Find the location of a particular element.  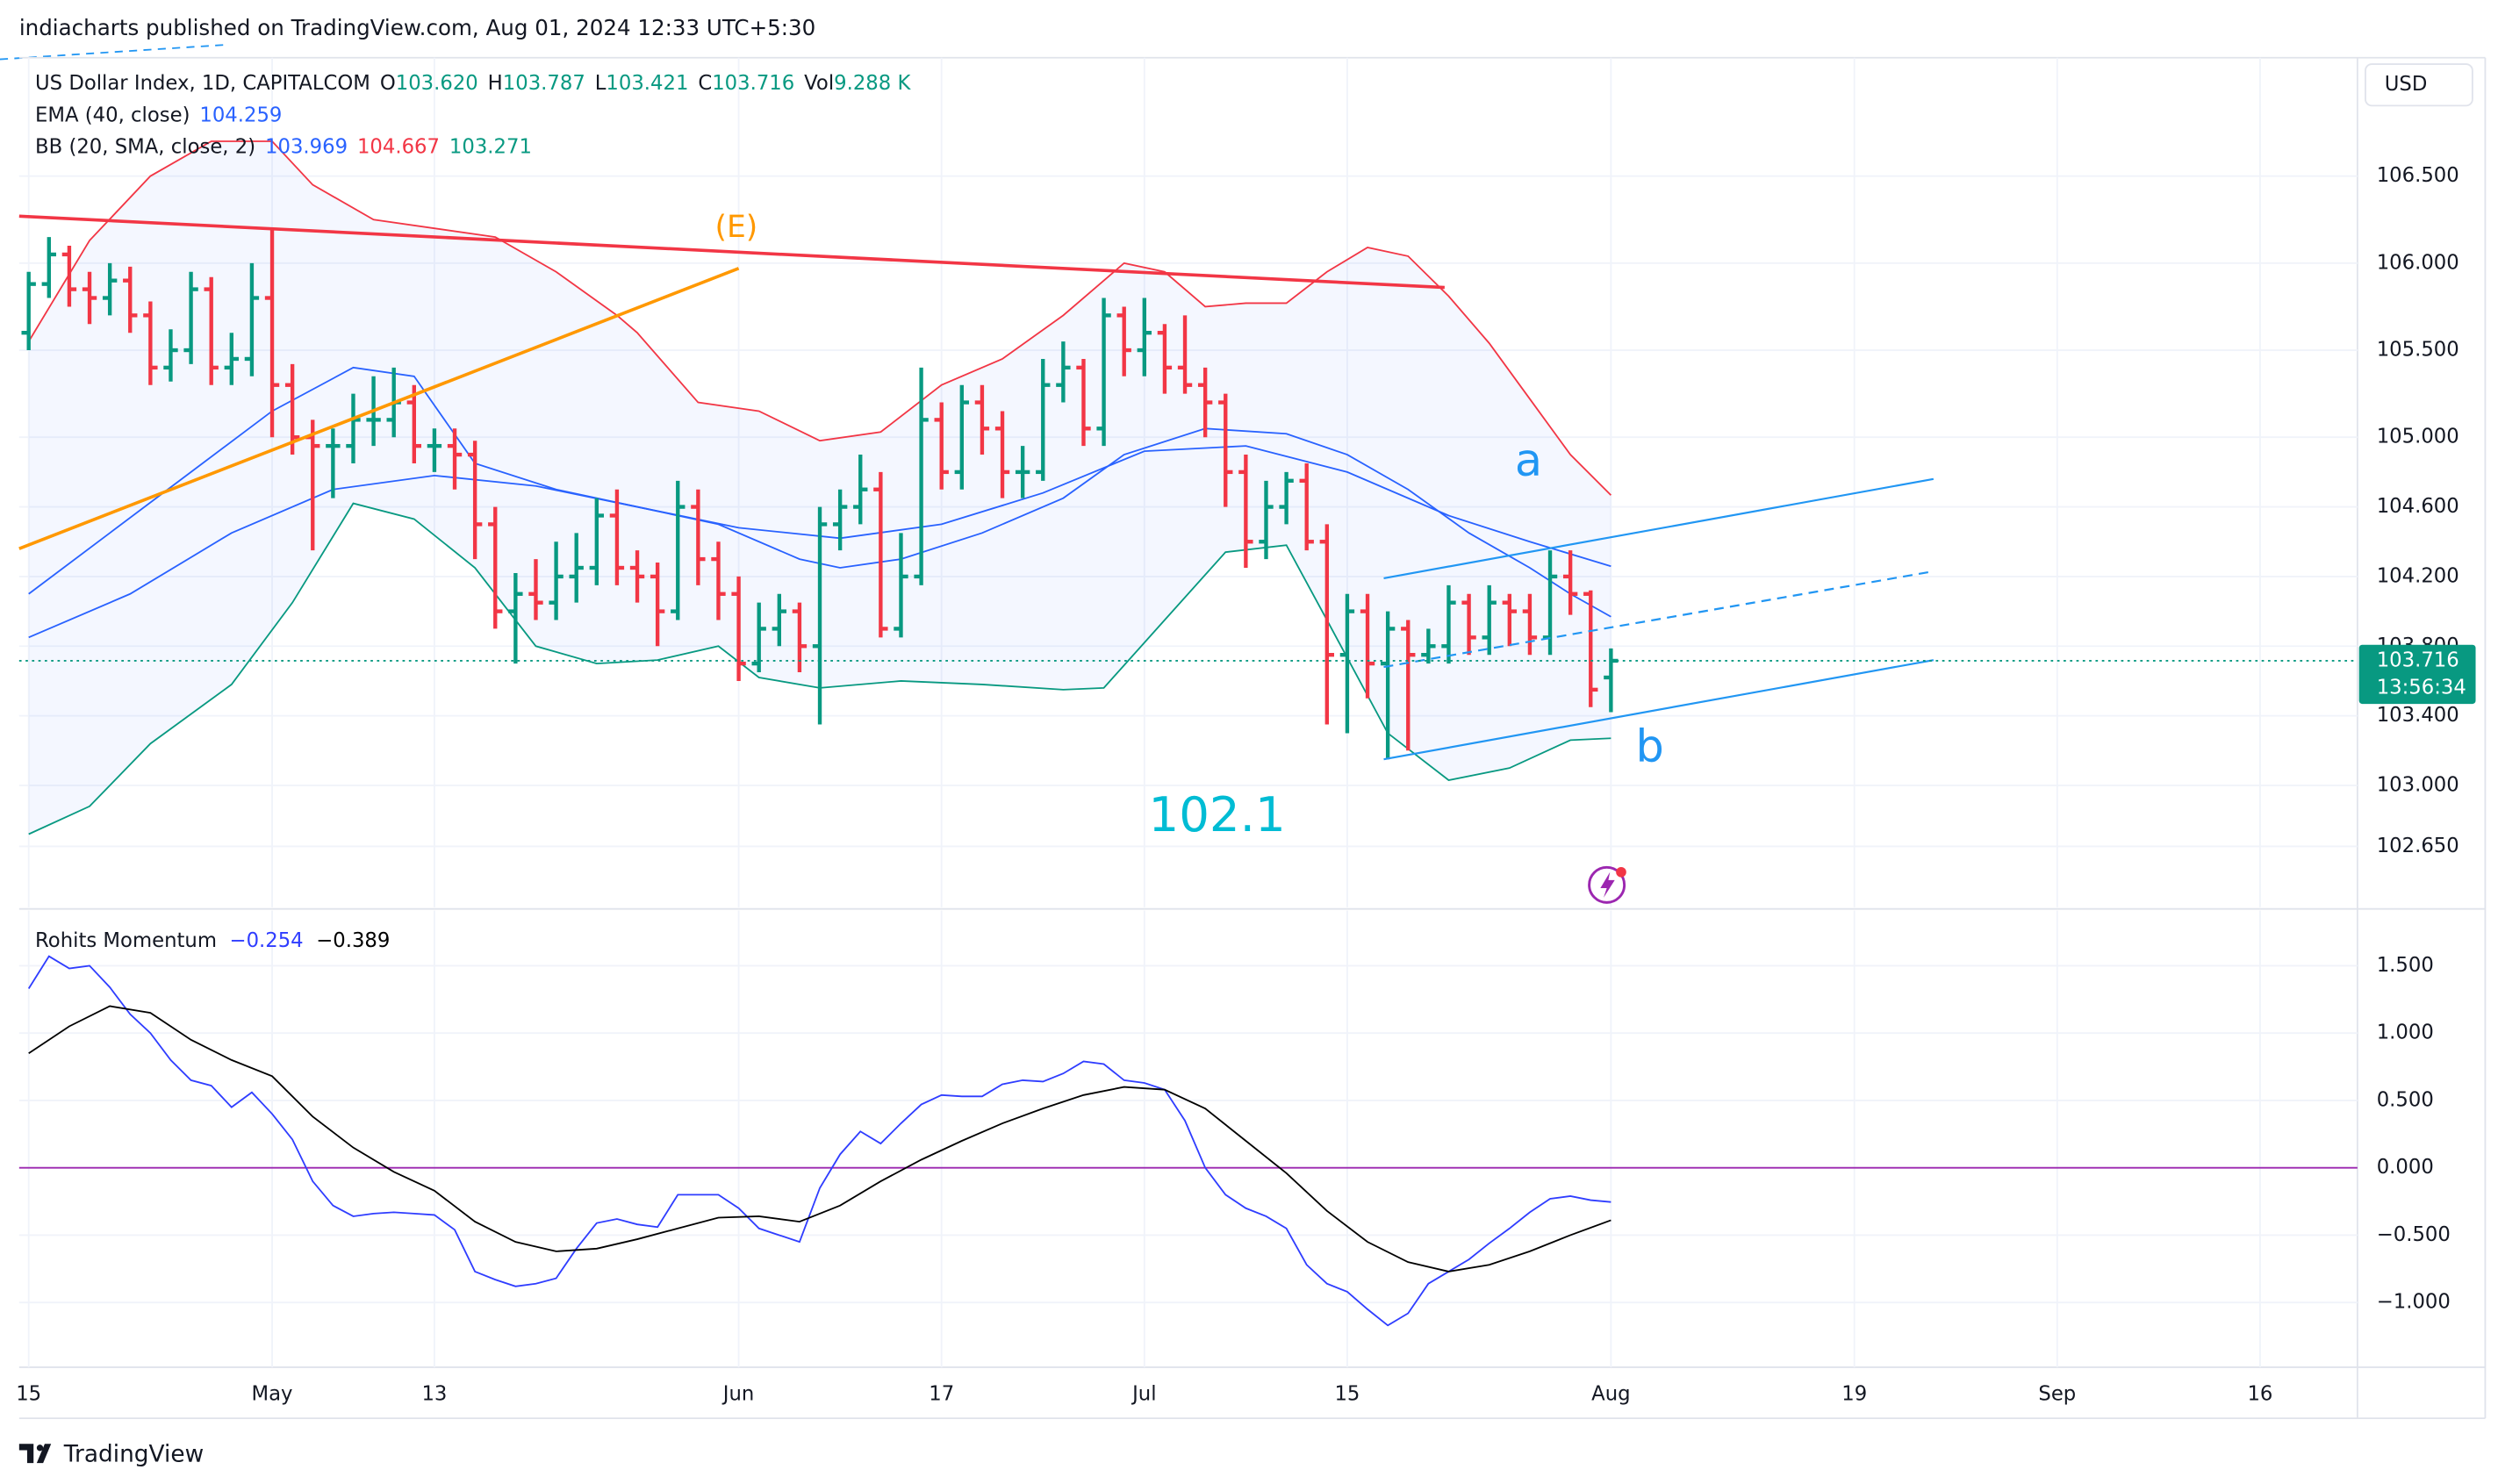

x-tick-label: 17 is located at coordinates (941, 1393).